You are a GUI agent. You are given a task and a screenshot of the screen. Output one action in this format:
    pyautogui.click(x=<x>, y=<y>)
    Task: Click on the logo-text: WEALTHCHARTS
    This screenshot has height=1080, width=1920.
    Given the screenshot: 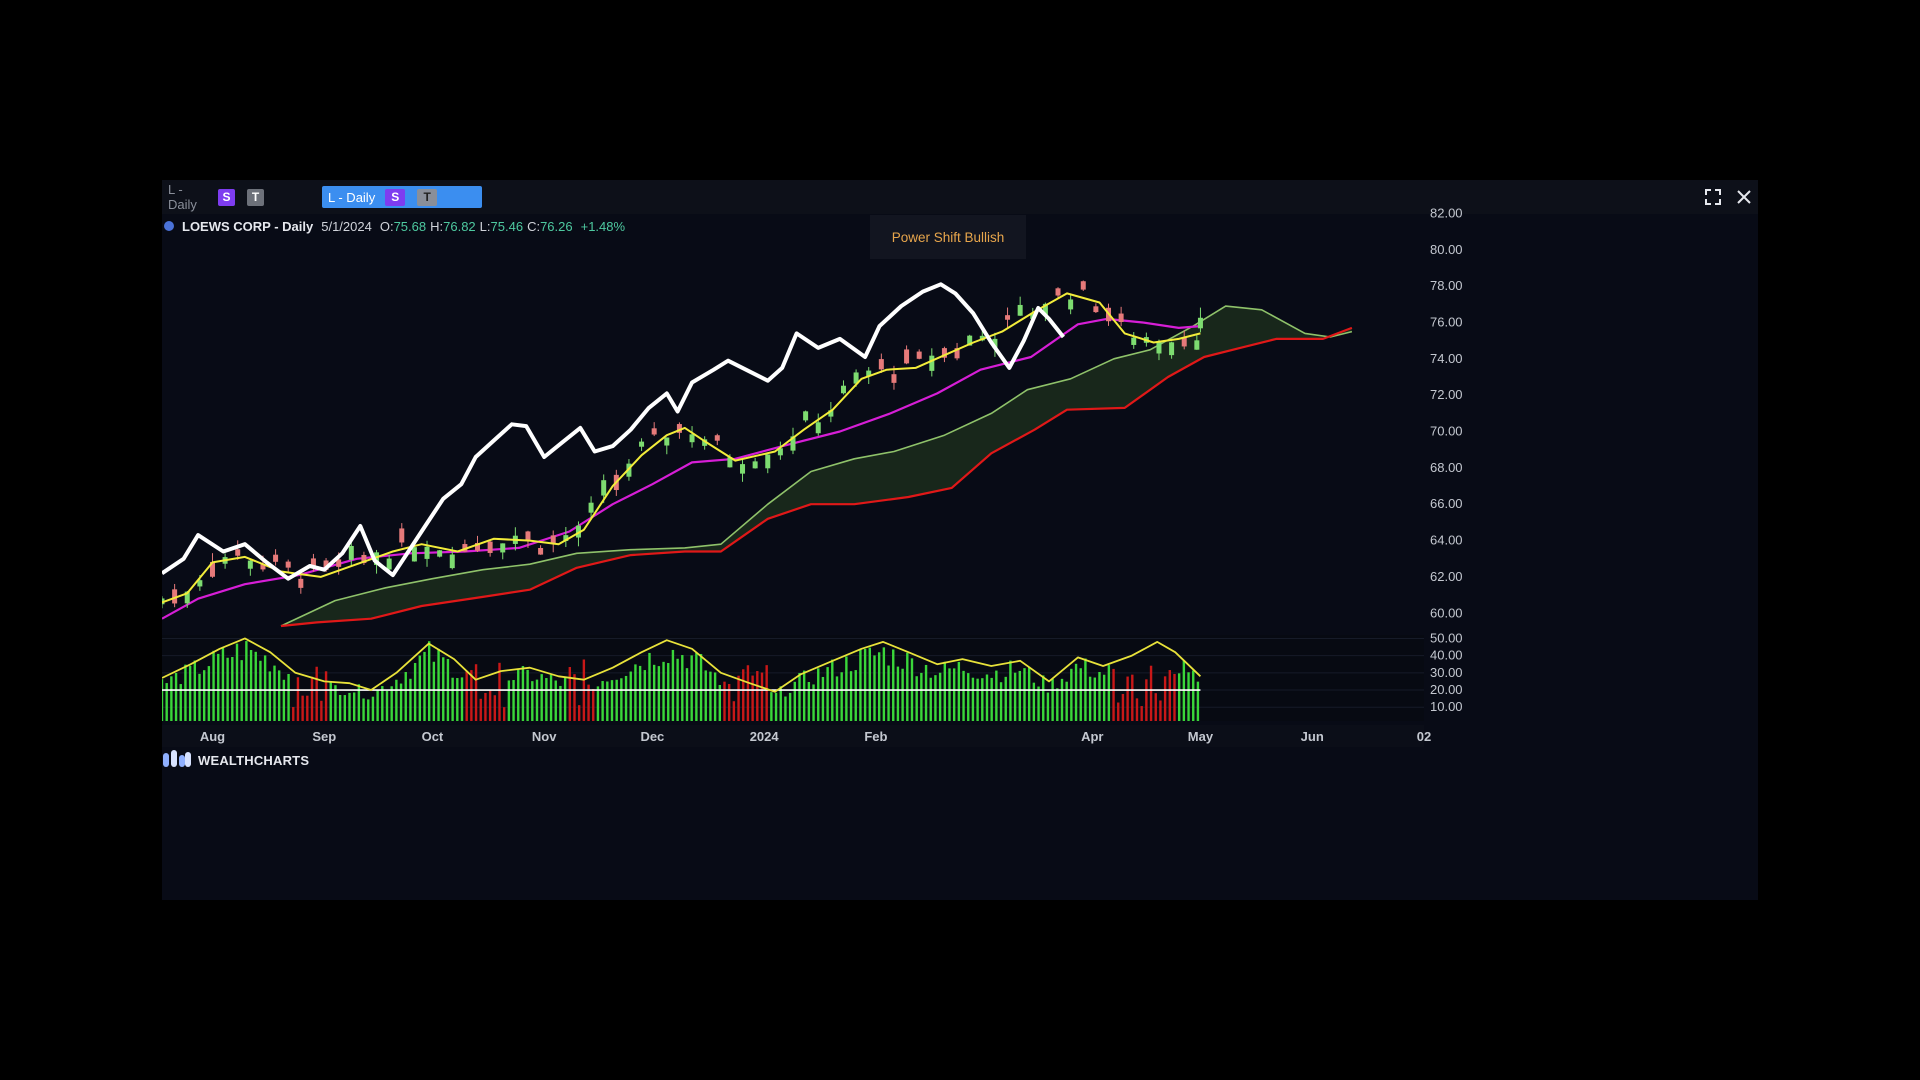 What is the action you would take?
    pyautogui.click(x=254, y=760)
    